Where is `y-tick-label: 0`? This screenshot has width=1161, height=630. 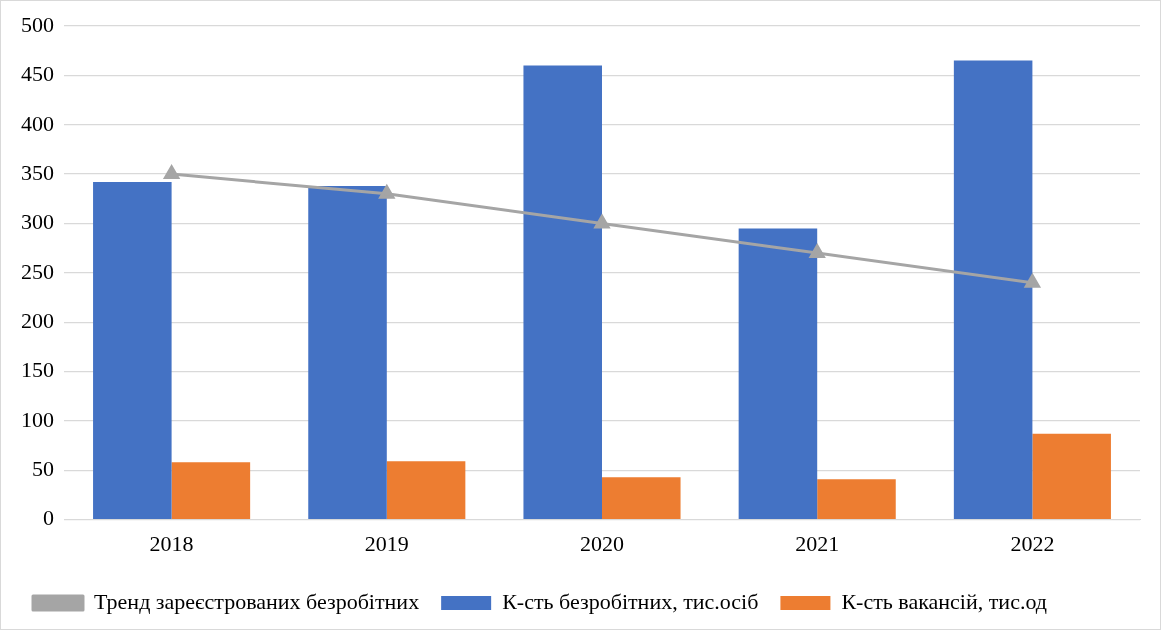 y-tick-label: 0 is located at coordinates (48, 518).